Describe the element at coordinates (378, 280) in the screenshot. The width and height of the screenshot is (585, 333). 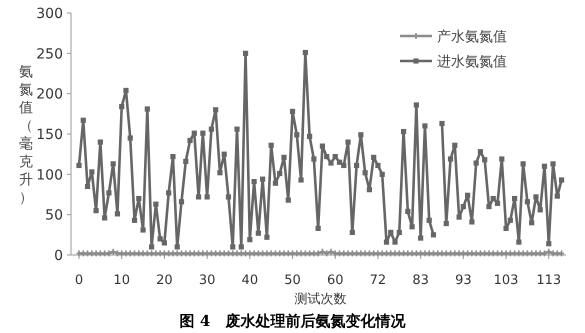
I see `x-tick-label: 72` at that location.